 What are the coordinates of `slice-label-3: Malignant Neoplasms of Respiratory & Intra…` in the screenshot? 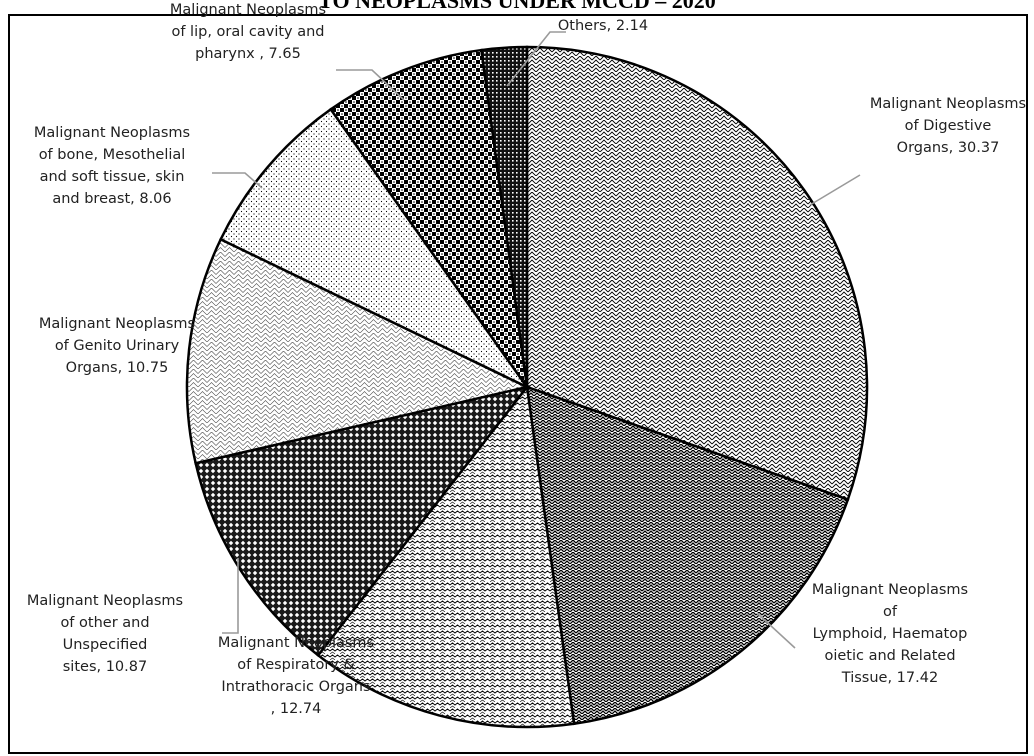 It's located at (296, 676).